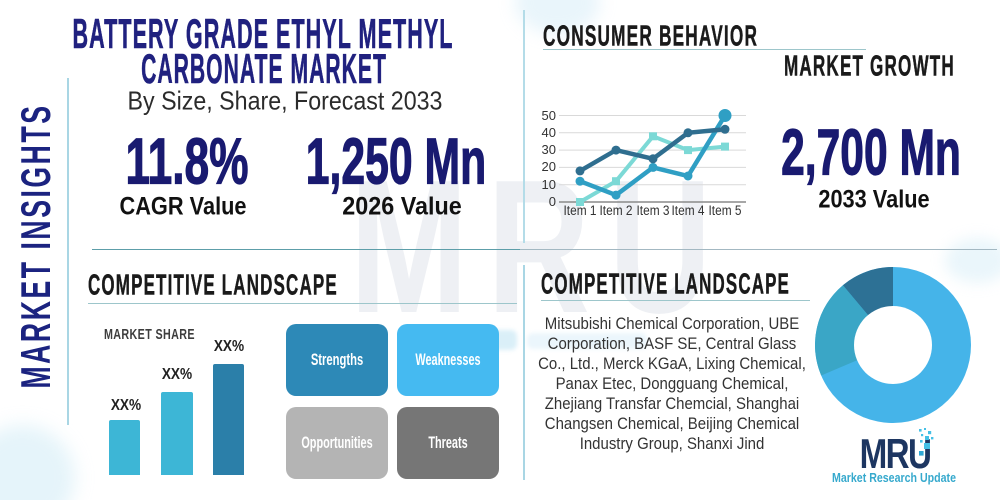  I want to click on svg-text: 40, so click(549, 132).